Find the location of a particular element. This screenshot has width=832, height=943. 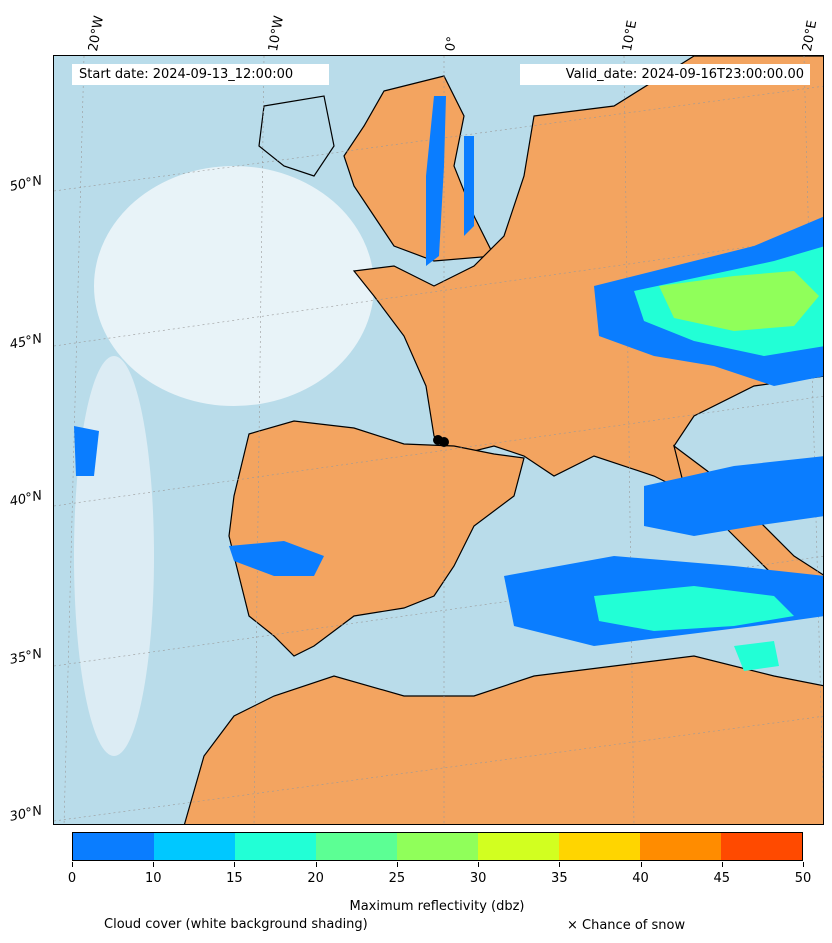

colorbar-tick-label: 20 is located at coordinates (315, 878).